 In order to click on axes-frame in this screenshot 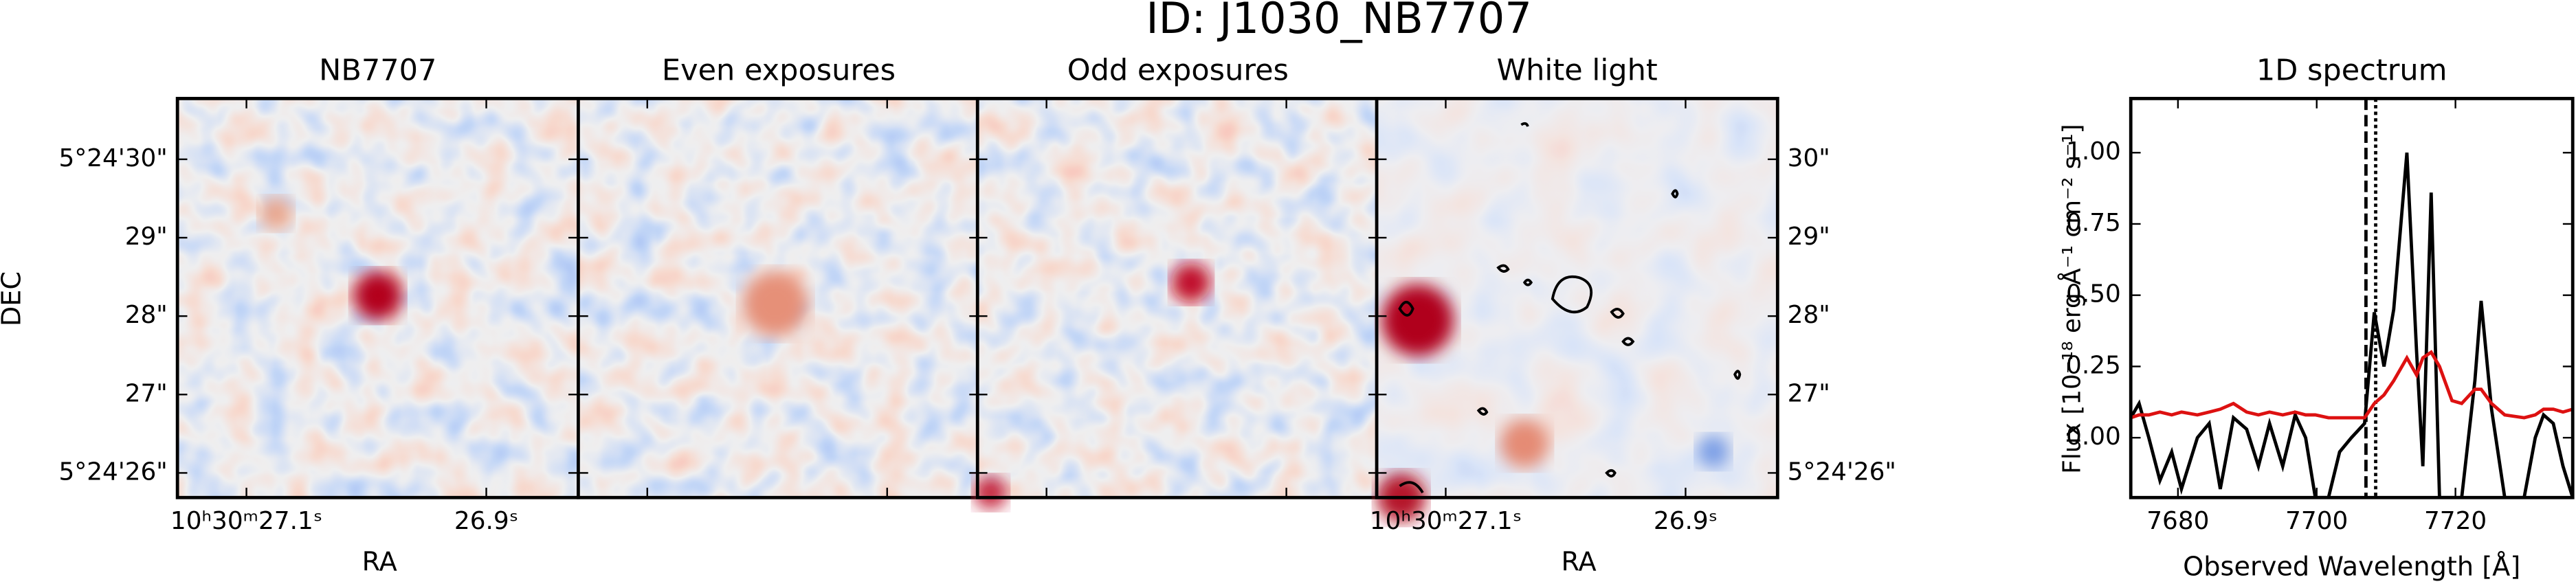, I will do `click(2352, 298)`.